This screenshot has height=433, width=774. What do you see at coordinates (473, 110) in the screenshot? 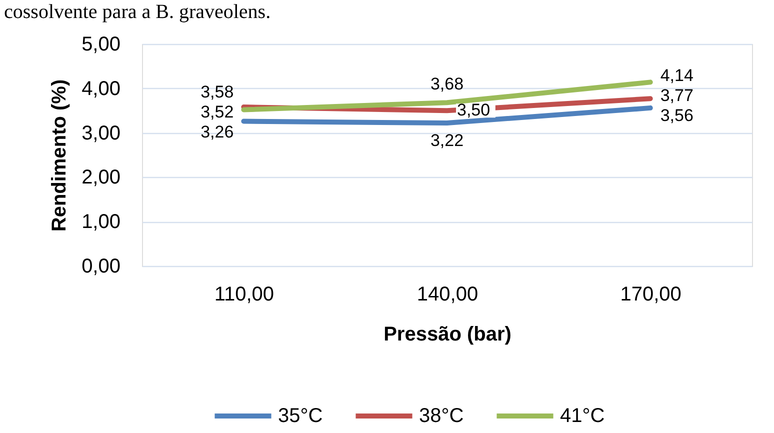
I see `data-label: 3,50` at bounding box center [473, 110].